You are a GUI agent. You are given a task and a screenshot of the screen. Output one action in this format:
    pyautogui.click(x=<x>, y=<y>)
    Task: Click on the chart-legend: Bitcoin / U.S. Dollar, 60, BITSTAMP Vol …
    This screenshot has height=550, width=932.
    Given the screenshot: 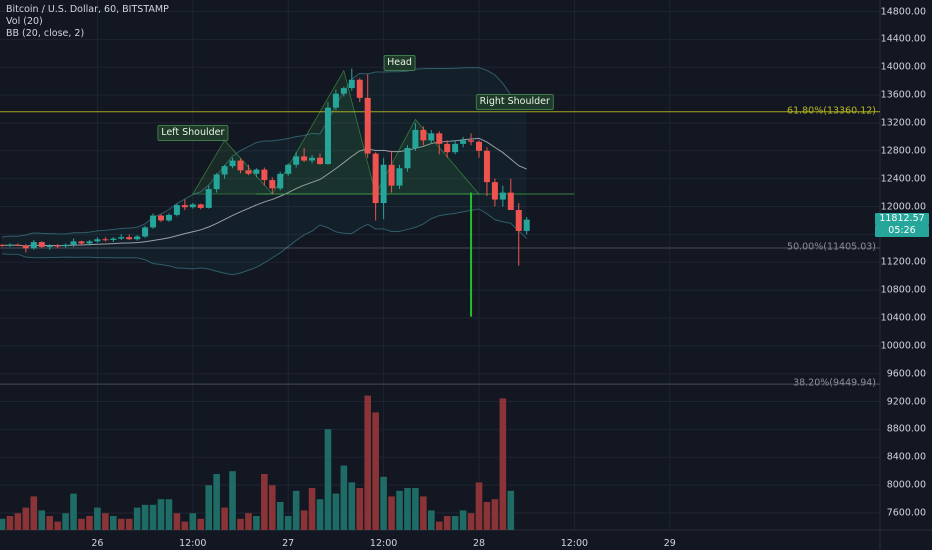 What is the action you would take?
    pyautogui.click(x=87, y=22)
    